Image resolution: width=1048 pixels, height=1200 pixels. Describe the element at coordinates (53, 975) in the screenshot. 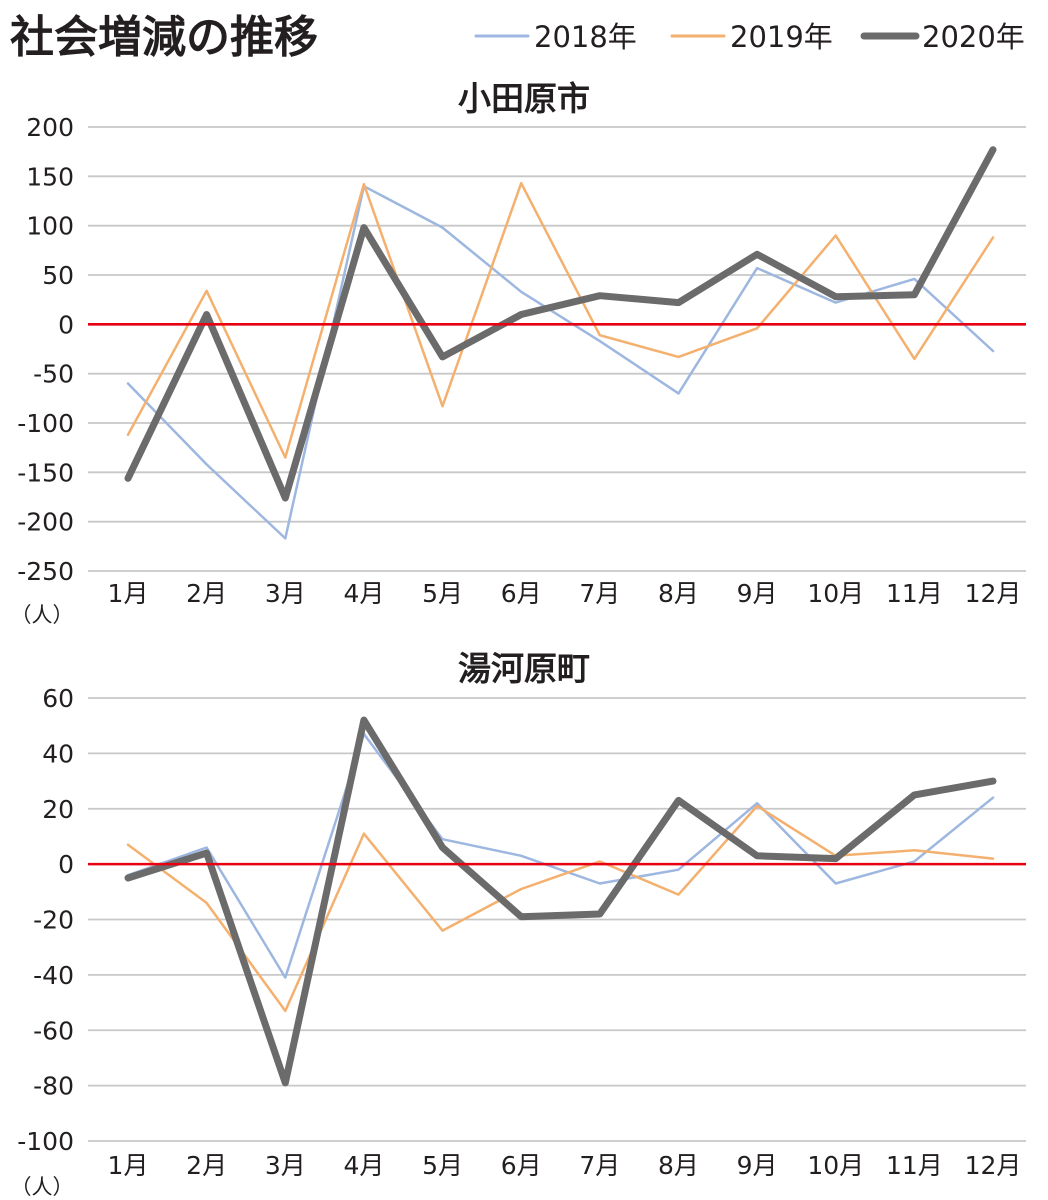

I see `y-tick-label: -40` at that location.